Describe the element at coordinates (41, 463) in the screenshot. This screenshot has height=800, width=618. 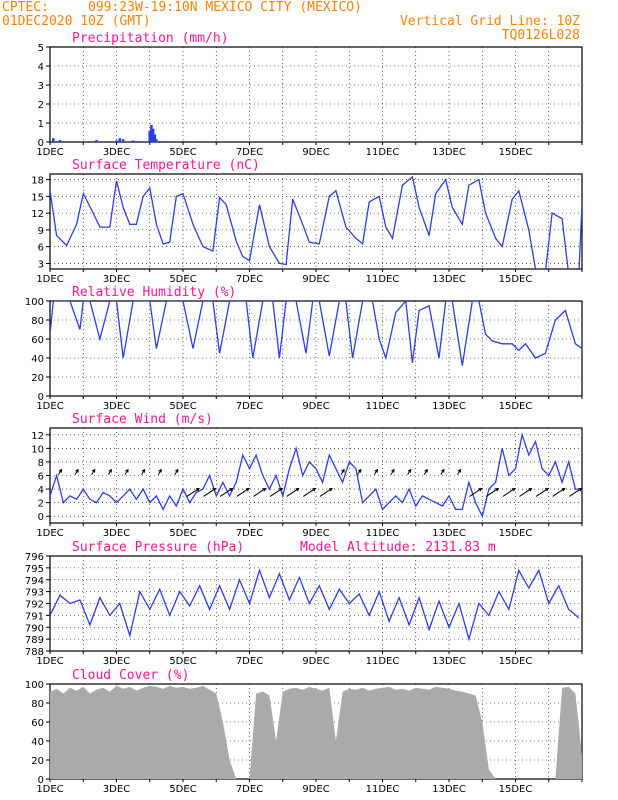
I see `y-tick-label: 8` at that location.